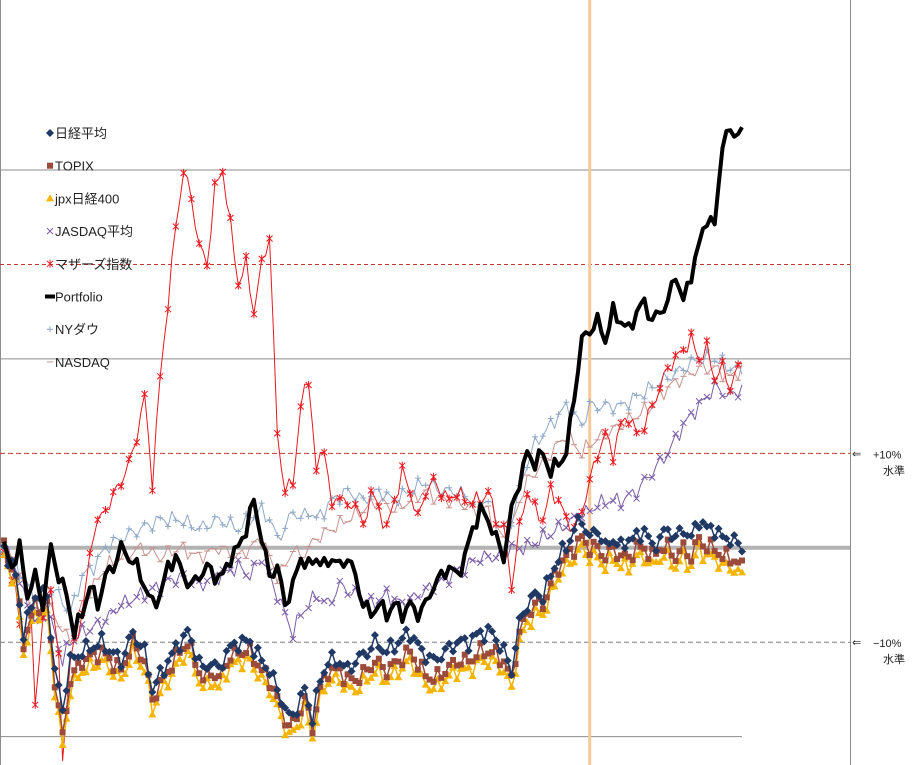 Image resolution: width=917 pixels, height=765 pixels. Describe the element at coordinates (856, 454) in the screenshot. I see `reference-arrow-0: ⇐` at that location.